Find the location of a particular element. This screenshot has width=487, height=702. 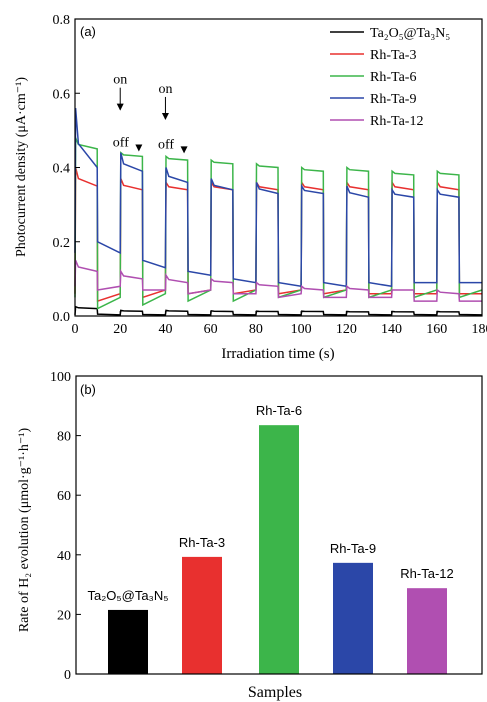

bar-label: Rh-Ta-3 is located at coordinates (202, 542).